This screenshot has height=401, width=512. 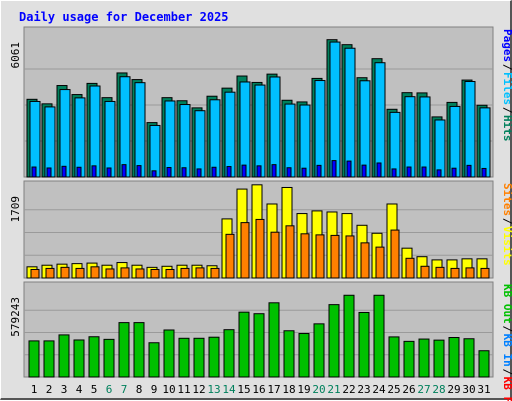 I want to click on x-tick-label: 29, so click(x=453, y=389).